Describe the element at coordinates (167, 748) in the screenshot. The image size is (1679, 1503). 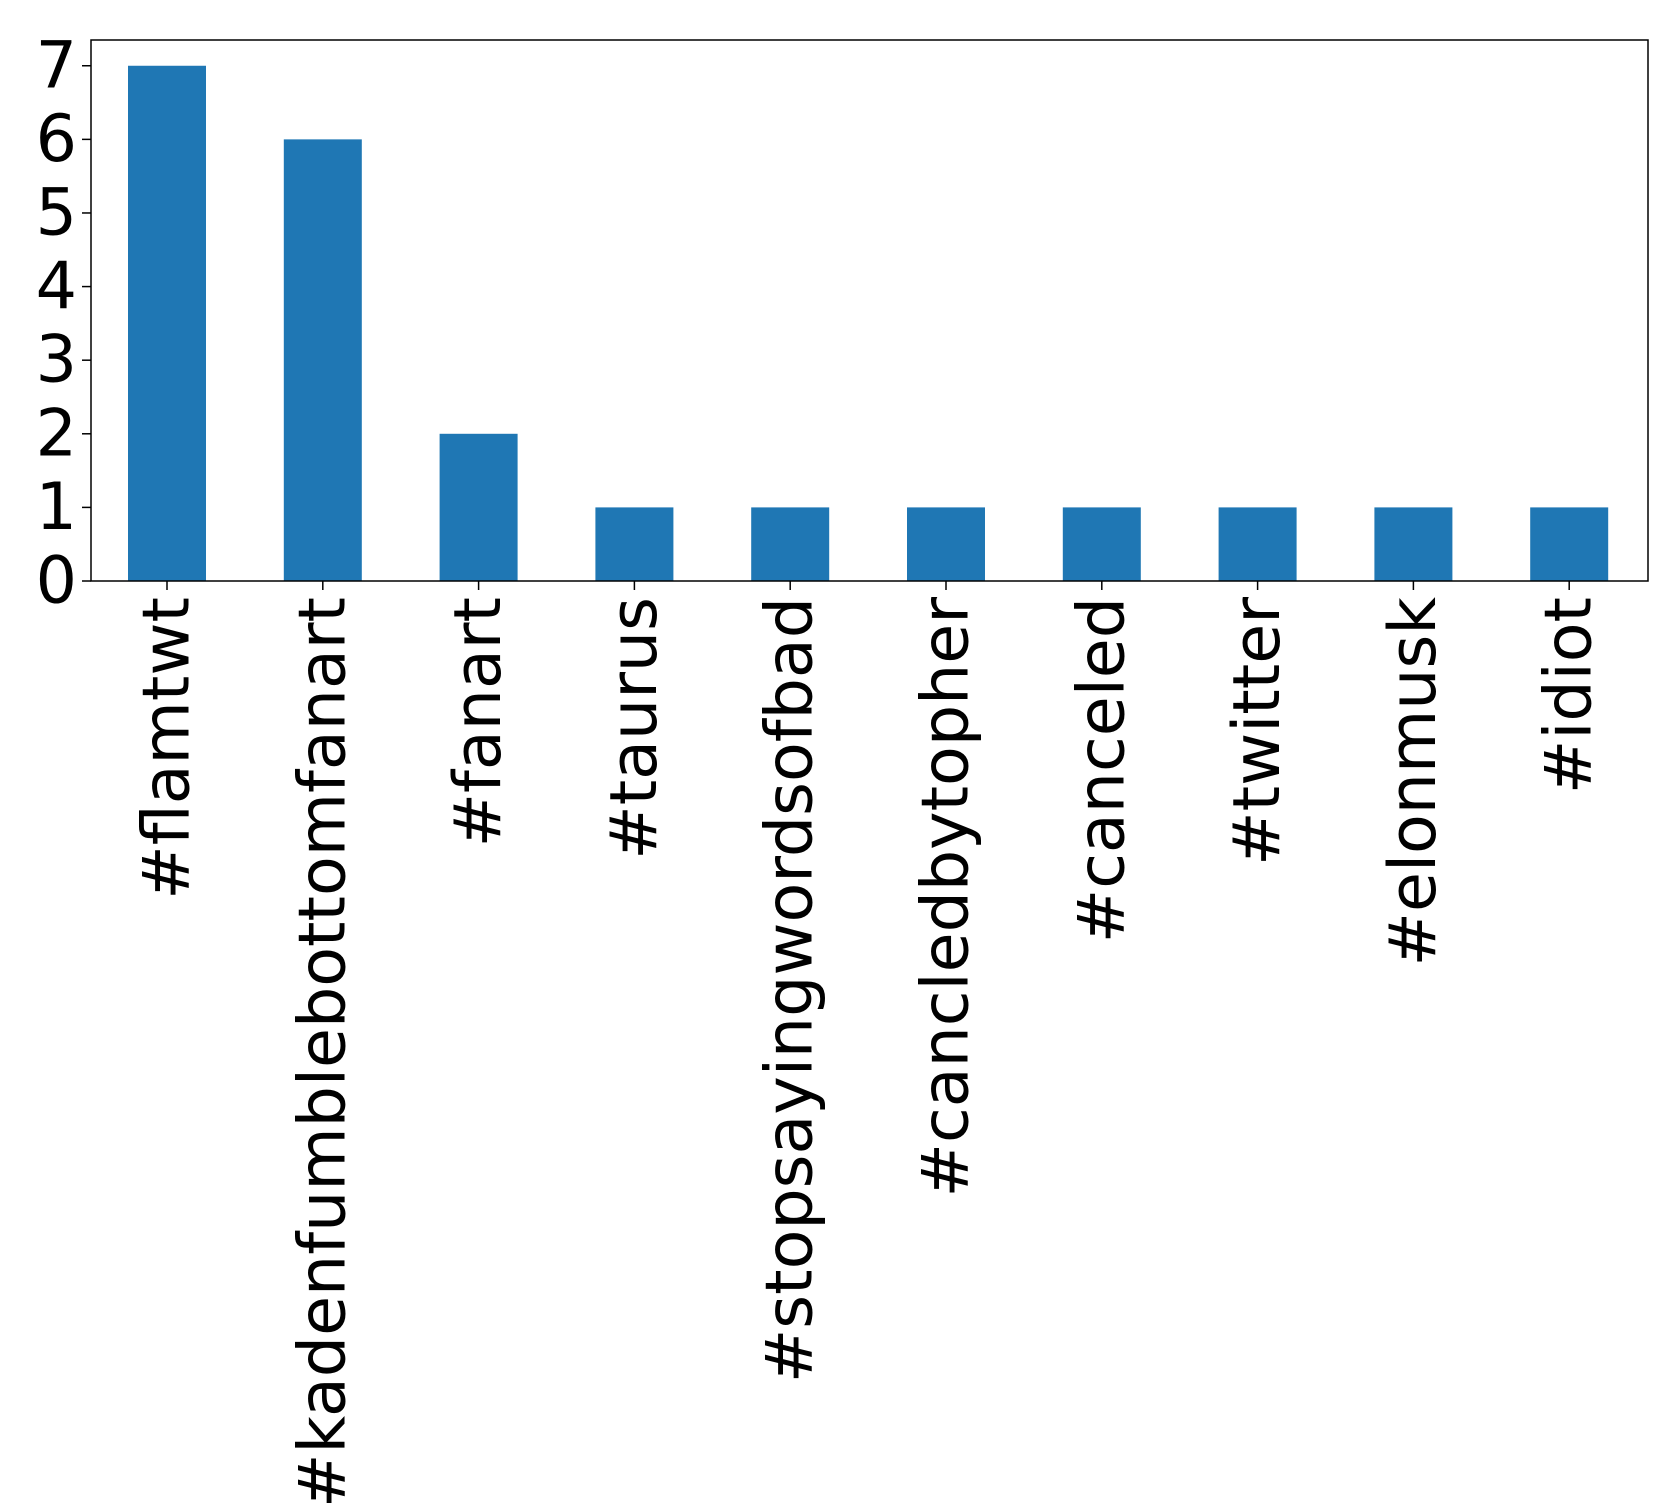
I see `x-tick-label: #flamtwt` at that location.